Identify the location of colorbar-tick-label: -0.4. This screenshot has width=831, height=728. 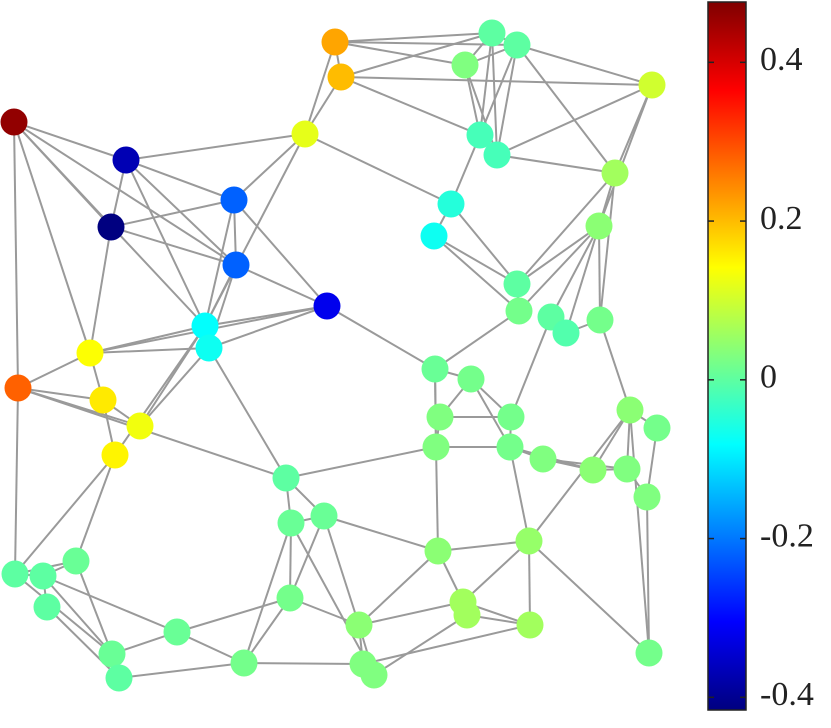
(787, 694).